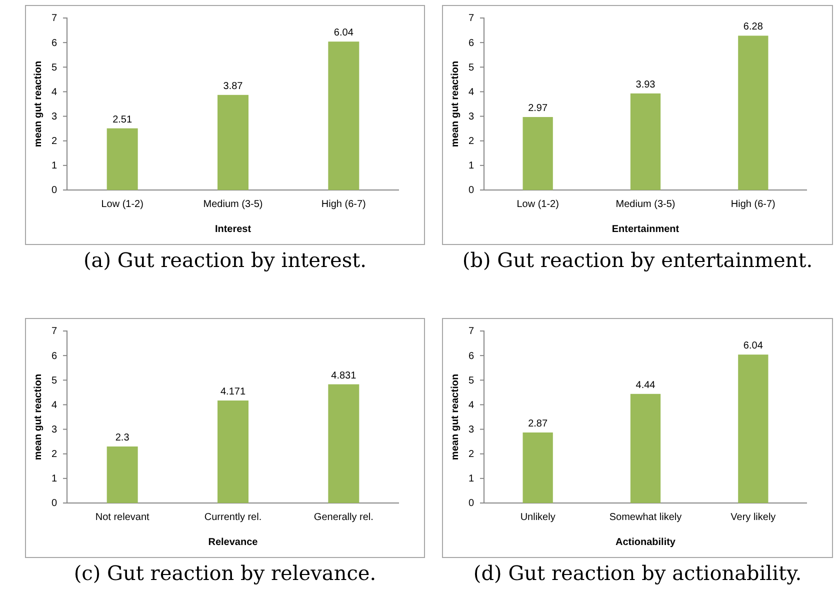 The width and height of the screenshot is (834, 601). Describe the element at coordinates (344, 376) in the screenshot. I see `data-label: 4.831` at that location.